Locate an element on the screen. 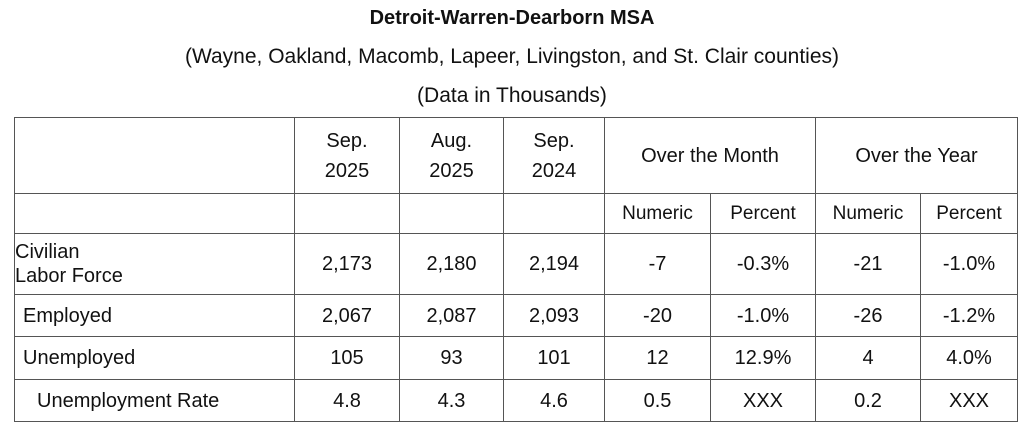  header-over-month: Over the Month is located at coordinates (710, 155).